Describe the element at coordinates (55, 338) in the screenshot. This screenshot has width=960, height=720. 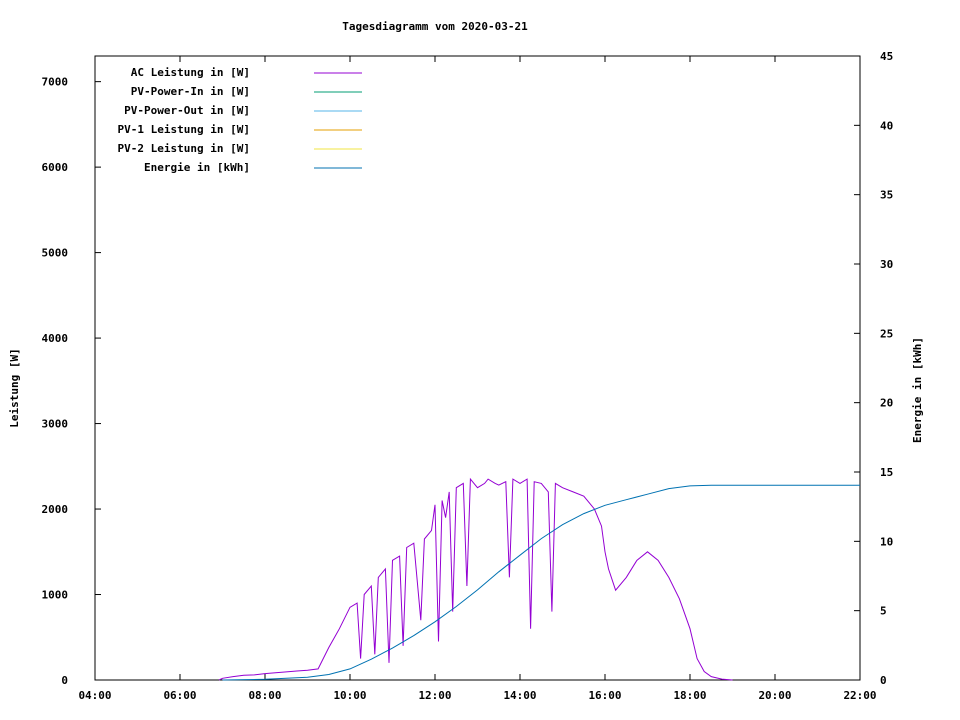
I see `y-tick-label: 4000` at that location.